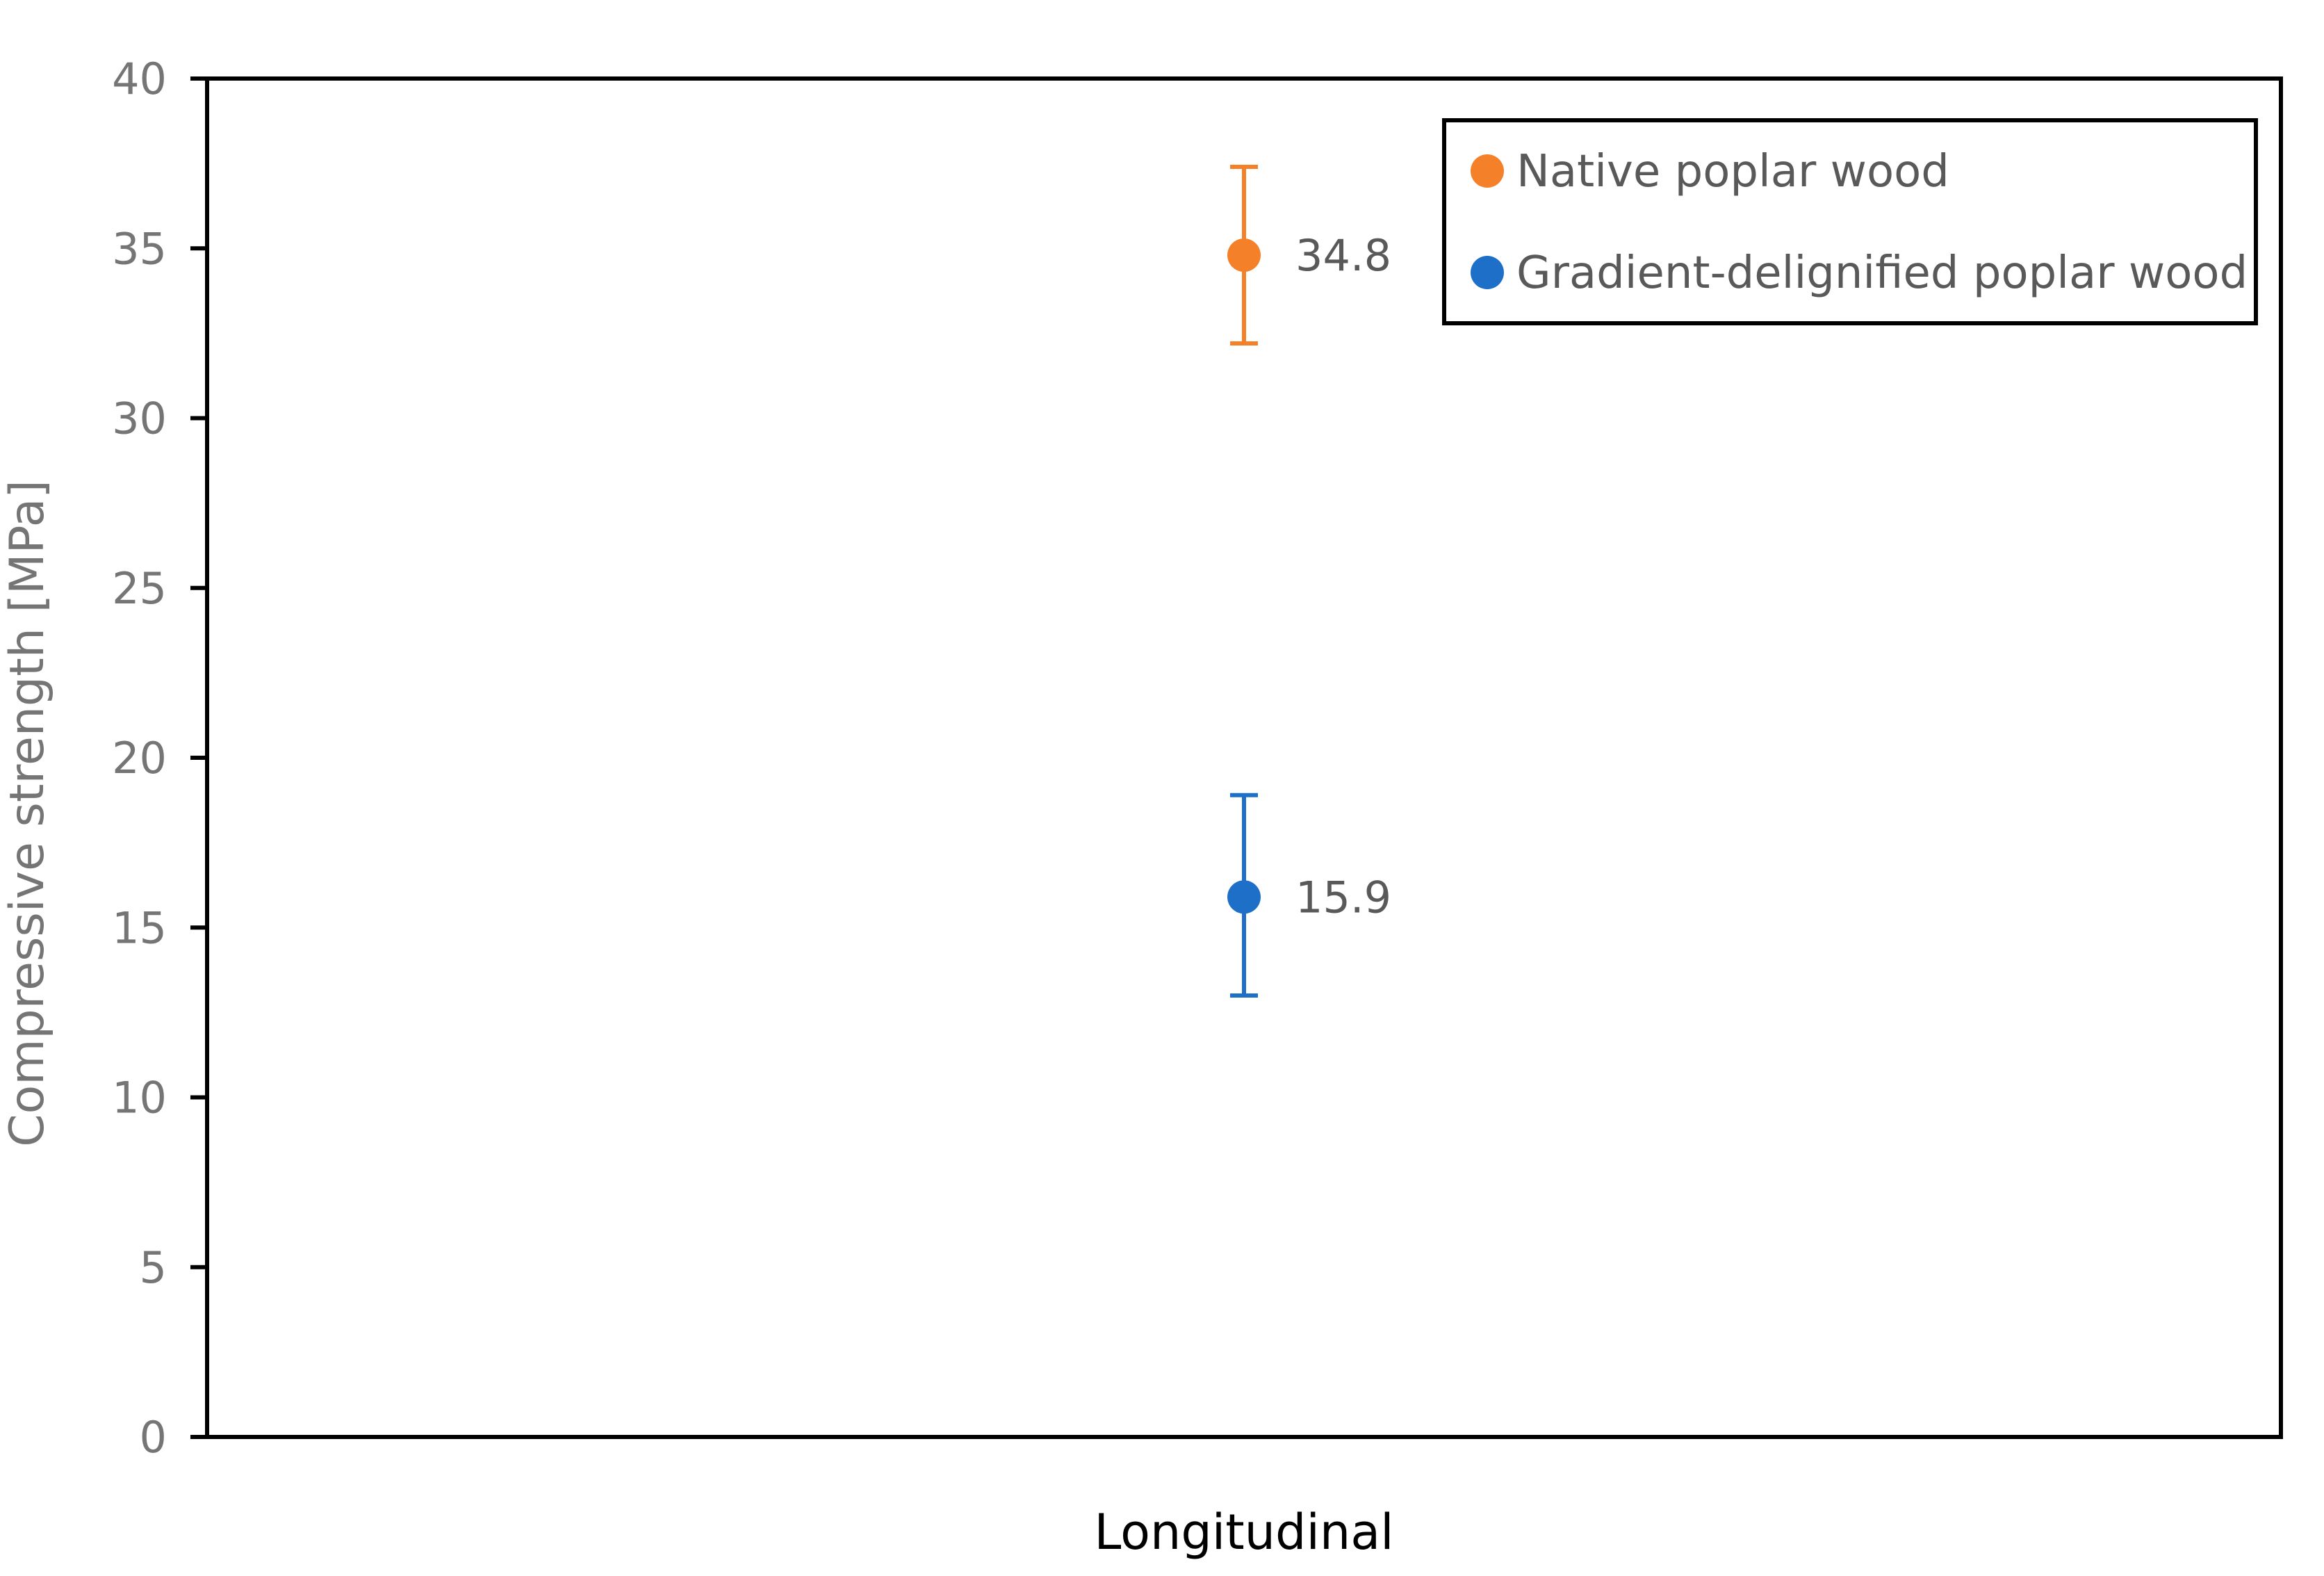 This screenshot has height=1576, width=2324. Describe the element at coordinates (139, 588) in the screenshot. I see `y-tick-label: 25` at that location.